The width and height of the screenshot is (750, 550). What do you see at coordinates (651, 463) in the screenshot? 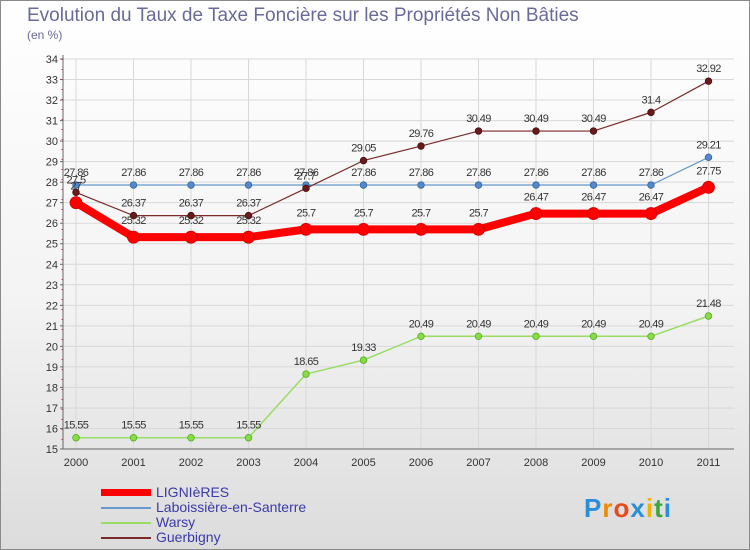
I see `x-tick-label-2010: 2010` at bounding box center [651, 463].